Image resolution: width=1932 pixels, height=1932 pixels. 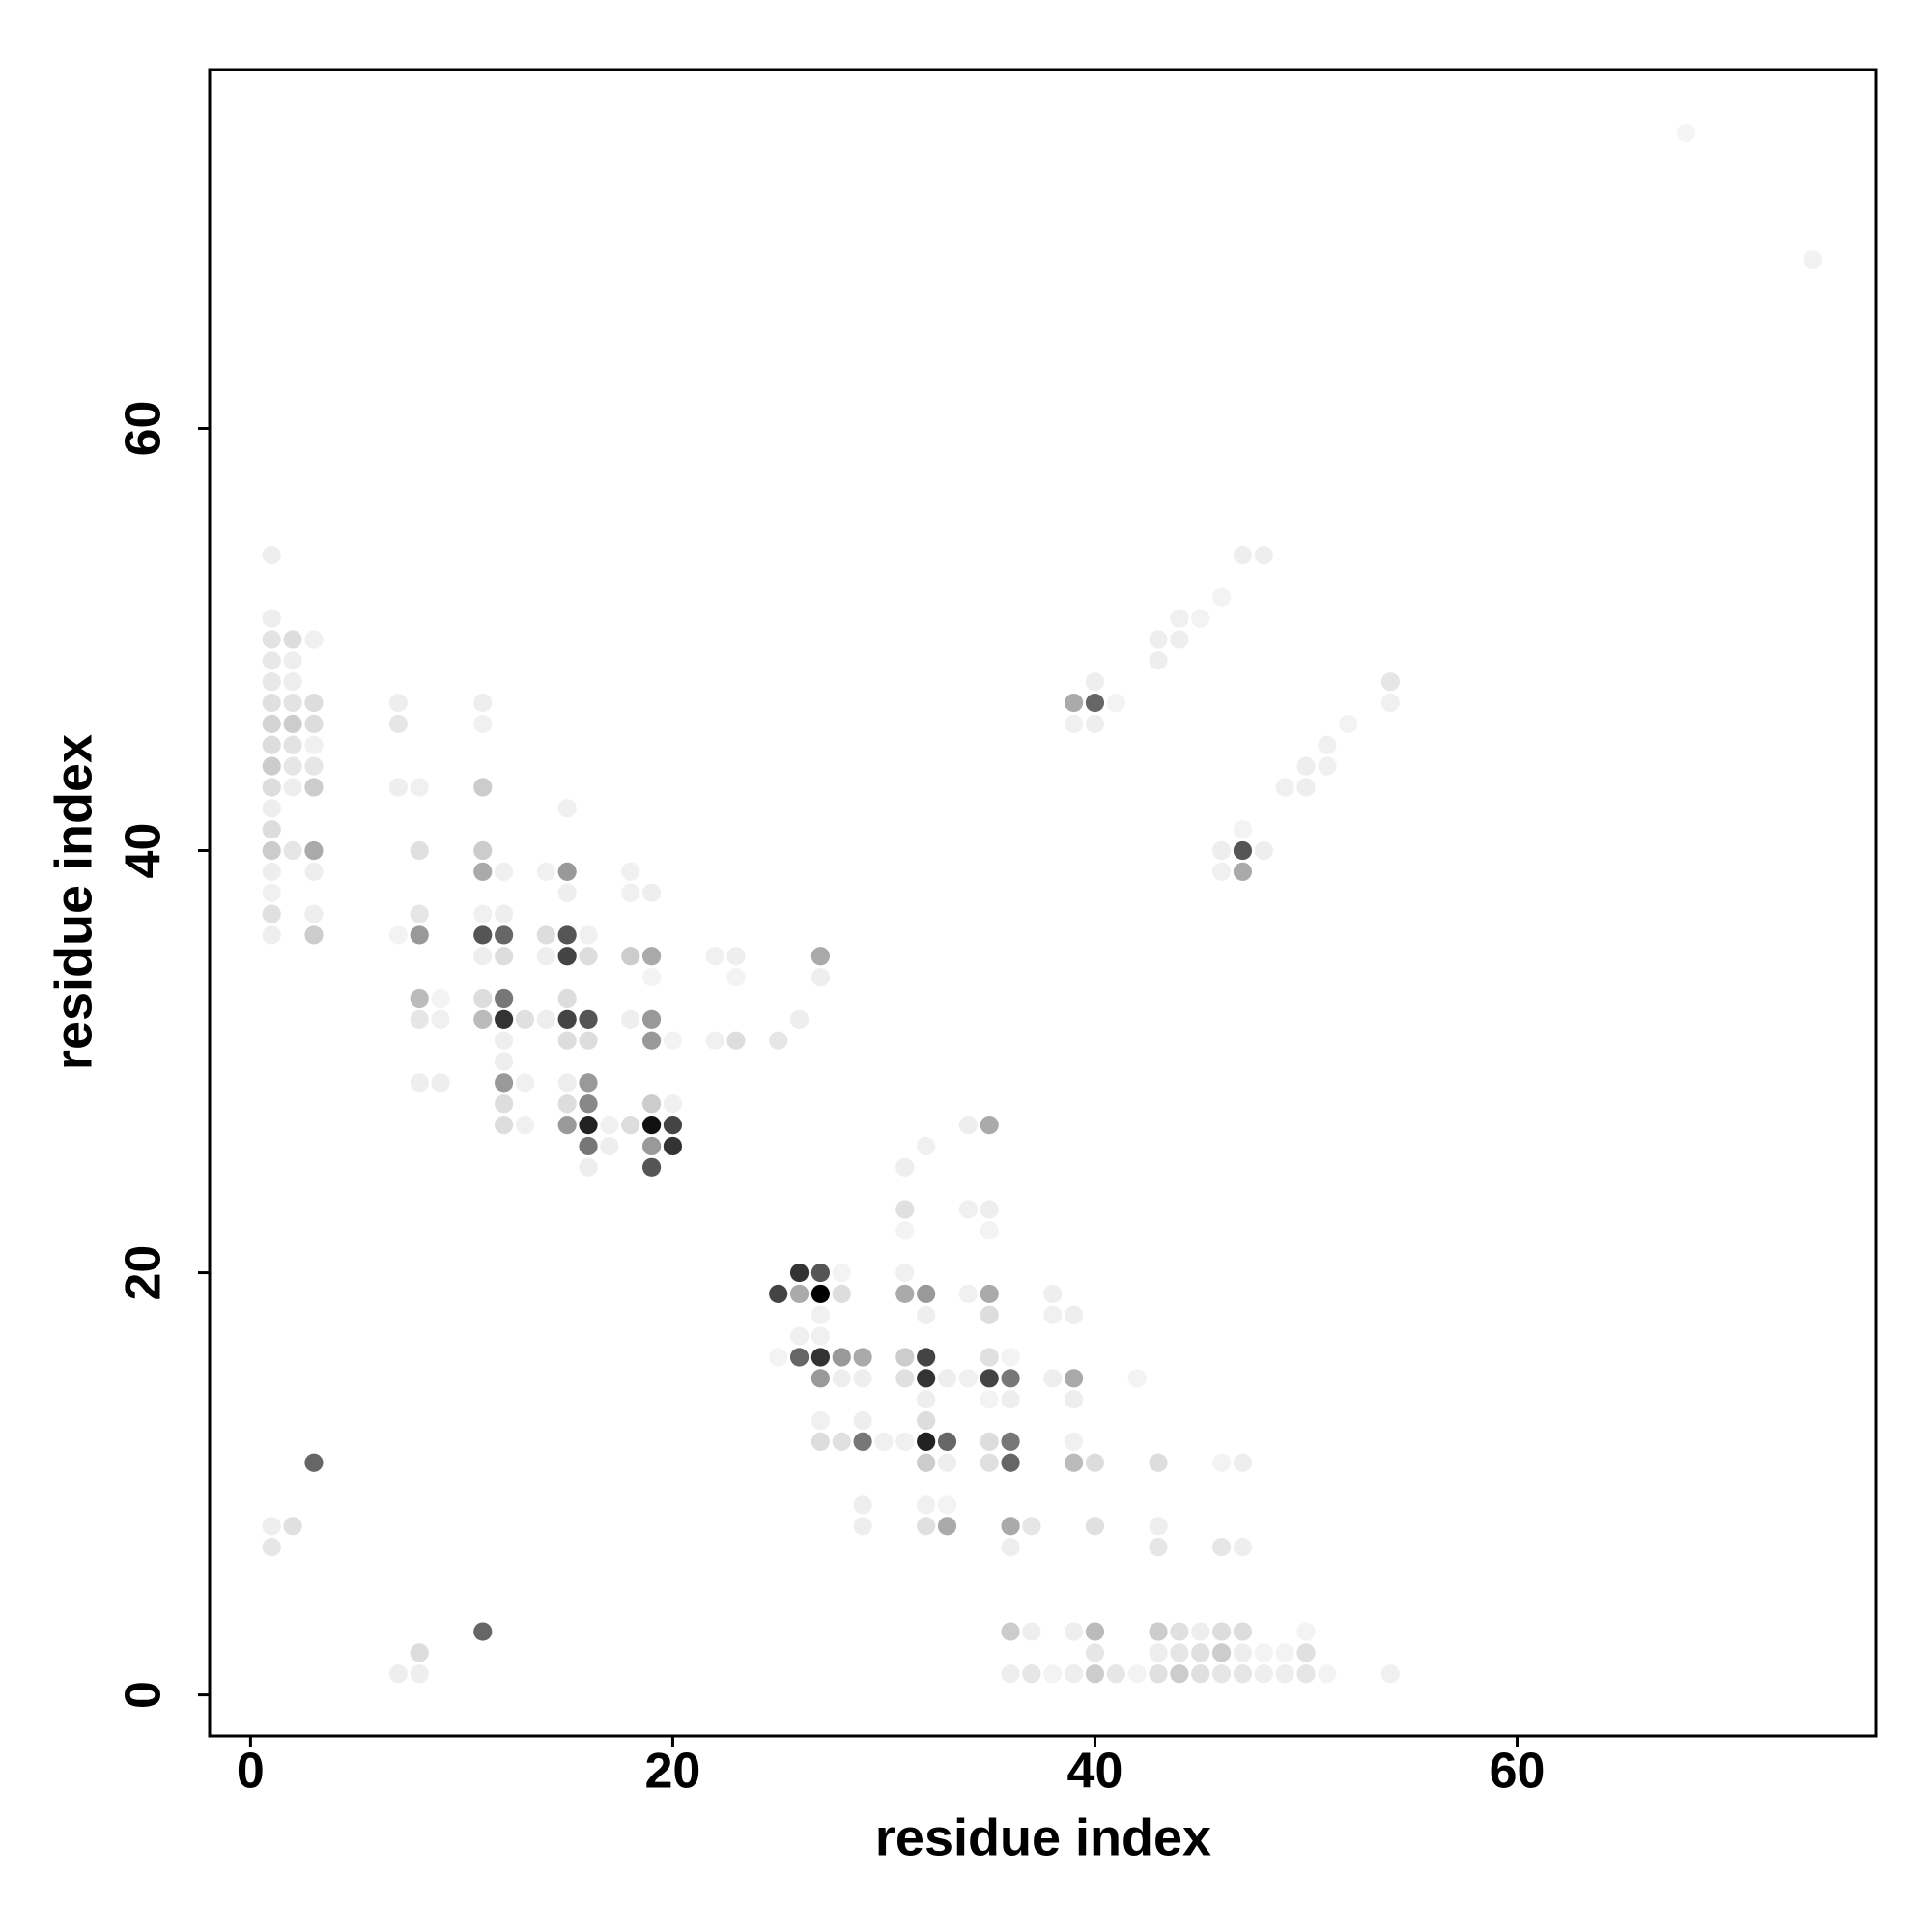 What do you see at coordinates (144, 851) in the screenshot?
I see `y-tick-label: 40` at bounding box center [144, 851].